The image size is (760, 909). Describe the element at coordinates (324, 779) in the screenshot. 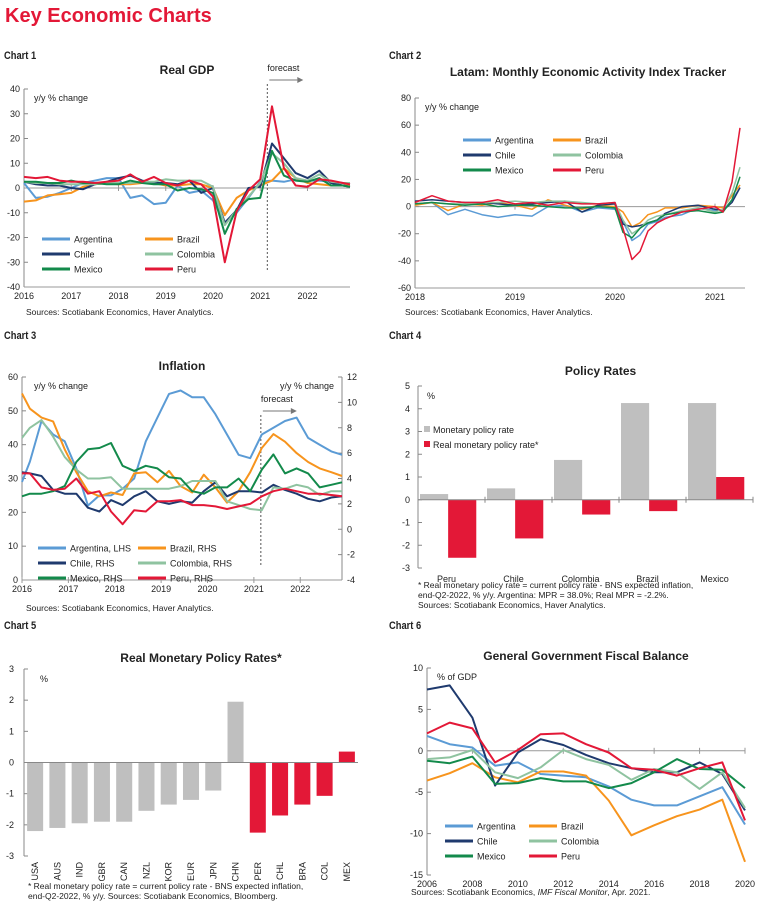

I see `bar-col` at that location.